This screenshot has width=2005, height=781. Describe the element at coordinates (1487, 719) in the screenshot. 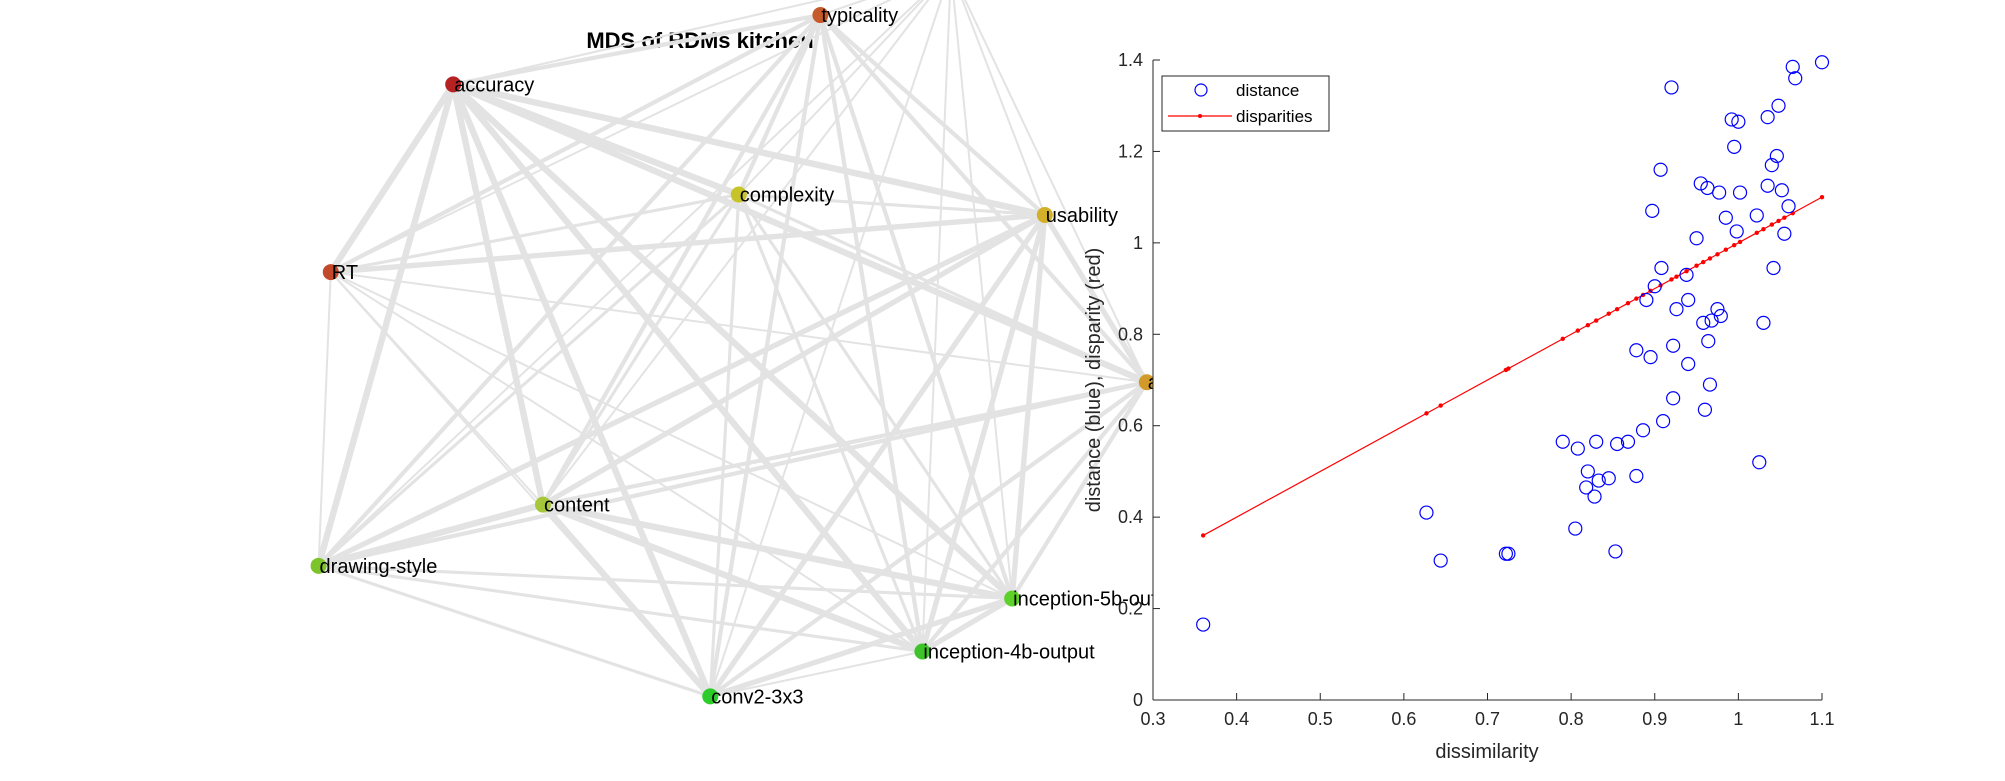

I see `x-tick-label: 0.7` at that location.